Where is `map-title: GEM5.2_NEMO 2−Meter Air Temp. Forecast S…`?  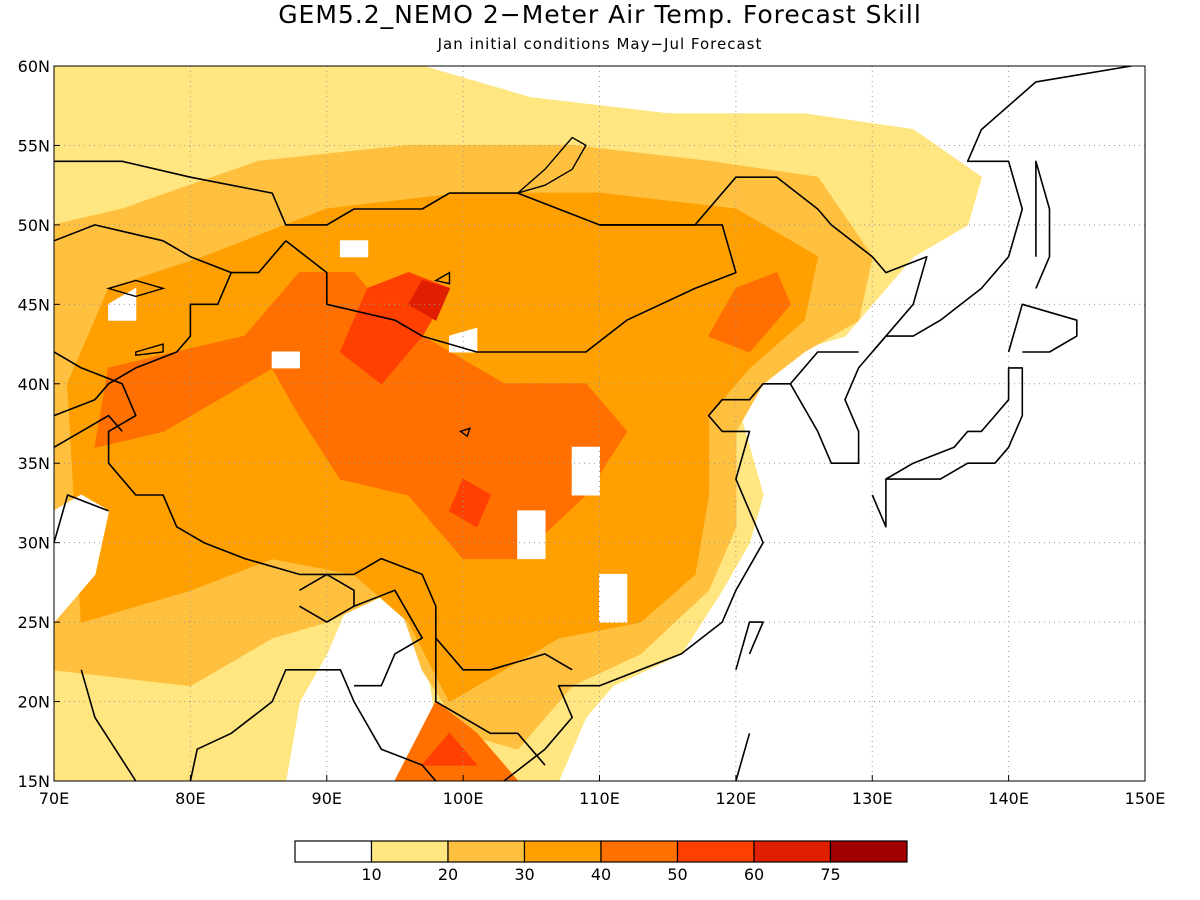
map-title: GEM5.2_NEMO 2−Meter Air Temp. Forecast S… is located at coordinates (600, 14).